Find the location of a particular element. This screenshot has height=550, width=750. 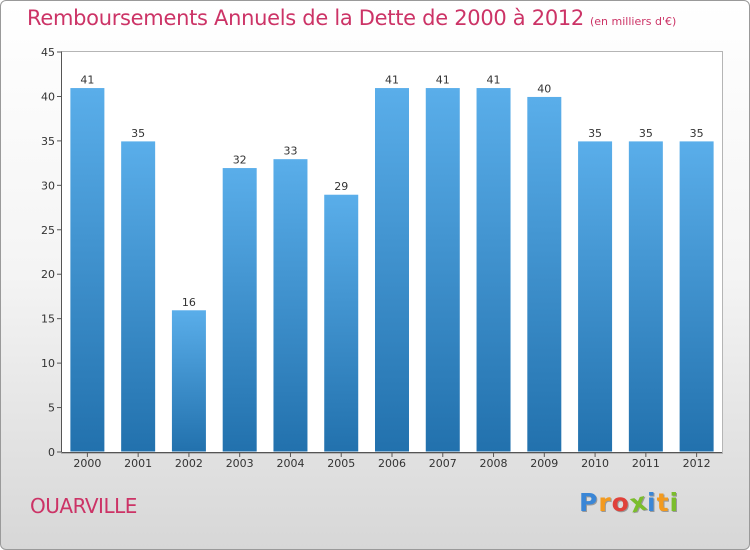

x-tick-label: 2010 is located at coordinates (595, 463).